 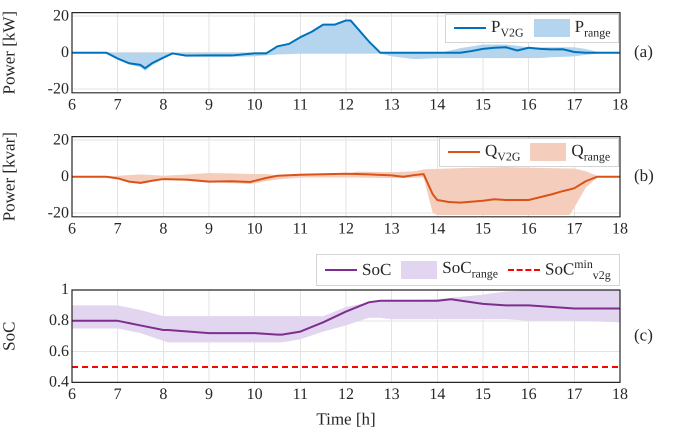 What do you see at coordinates (9, 336) in the screenshot?
I see `y-axis-title: SoC` at bounding box center [9, 336].